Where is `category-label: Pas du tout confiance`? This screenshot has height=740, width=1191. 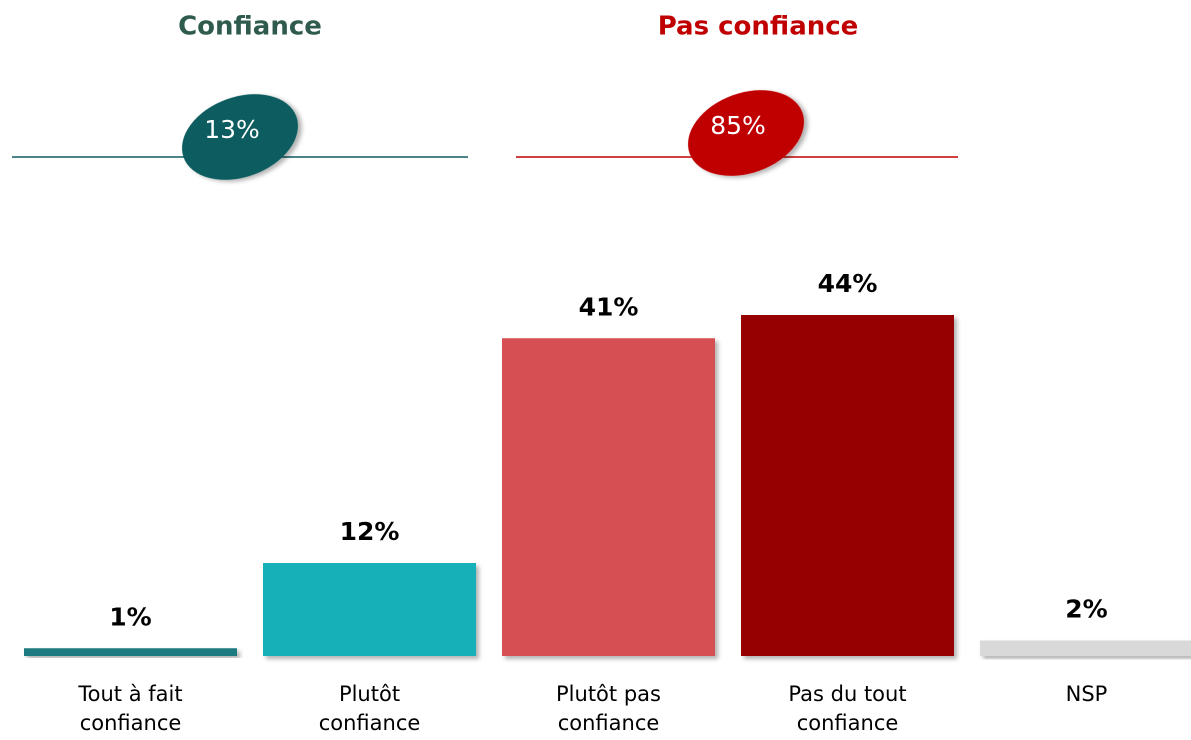
category-label: Pas du tout confiance is located at coordinates (847, 708).